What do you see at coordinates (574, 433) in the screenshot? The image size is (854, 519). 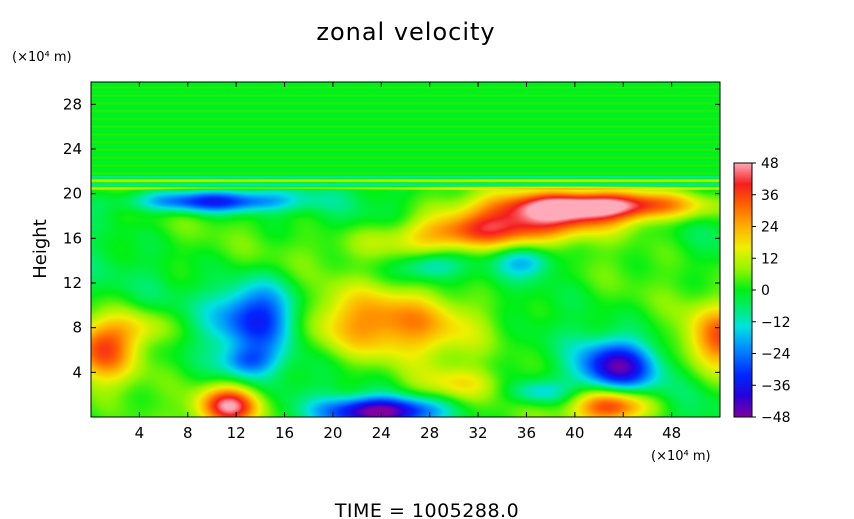 I see `x-tick-label: 40` at bounding box center [574, 433].